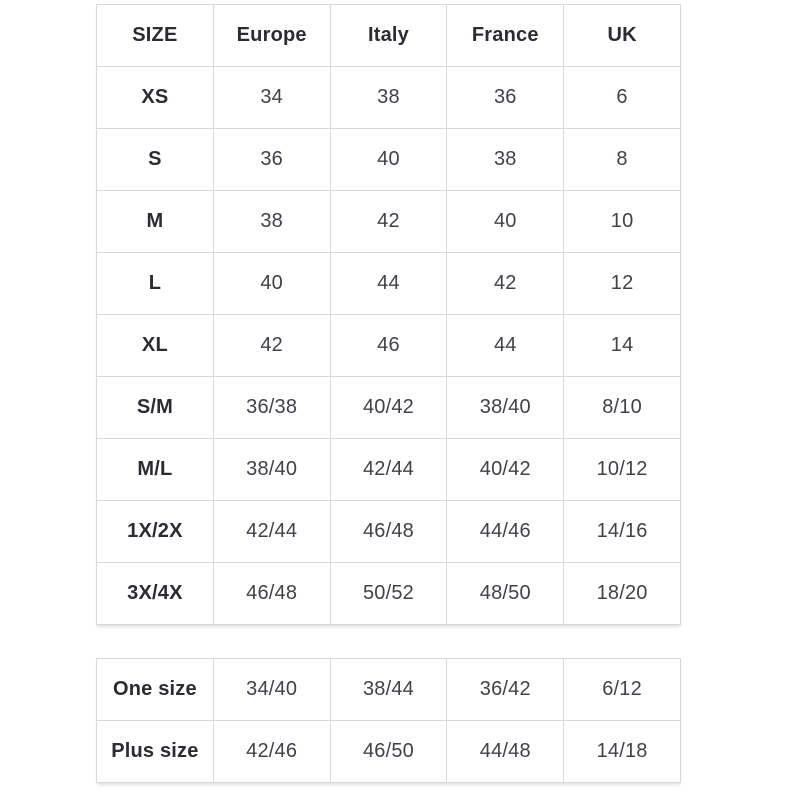  I want to click on table-row: L 40 44 42 12, so click(388, 283).